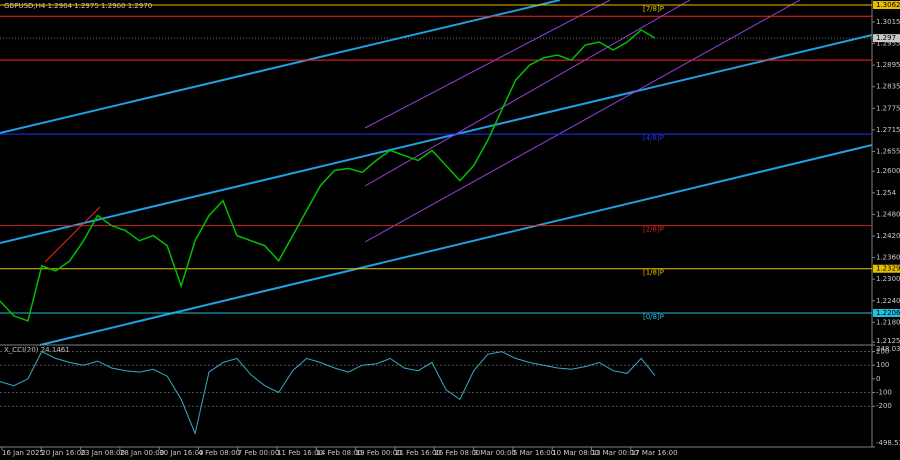 The width and height of the screenshot is (900, 460). Describe the element at coordinates (142, 453) in the screenshot. I see `x-tick-label: 28 Jan 00:00` at that location.